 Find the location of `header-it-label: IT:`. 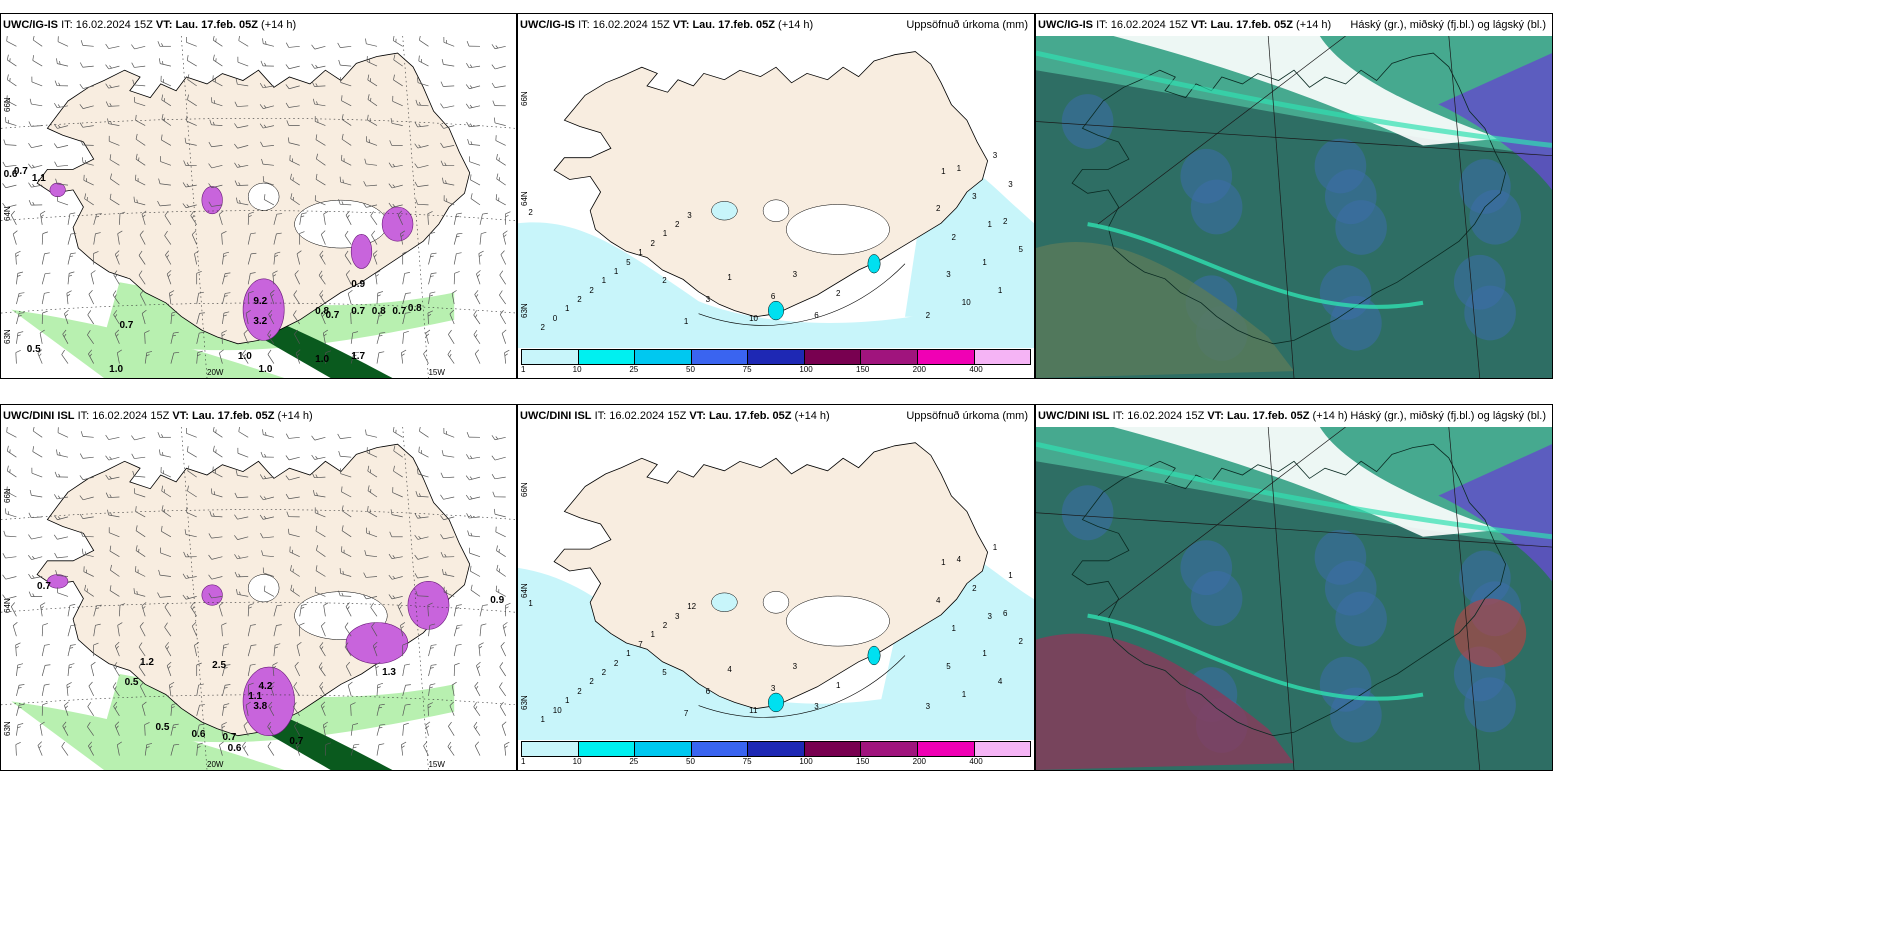

header-it-label: IT: is located at coordinates (600, 416).